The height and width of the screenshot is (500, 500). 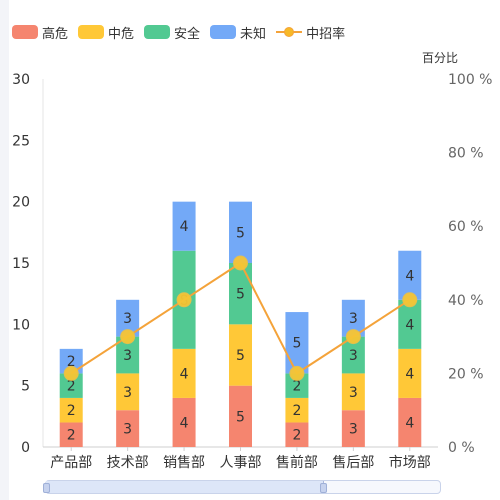 What do you see at coordinates (289, 32) in the screenshot?
I see `legend-line-marker-icon` at bounding box center [289, 32].